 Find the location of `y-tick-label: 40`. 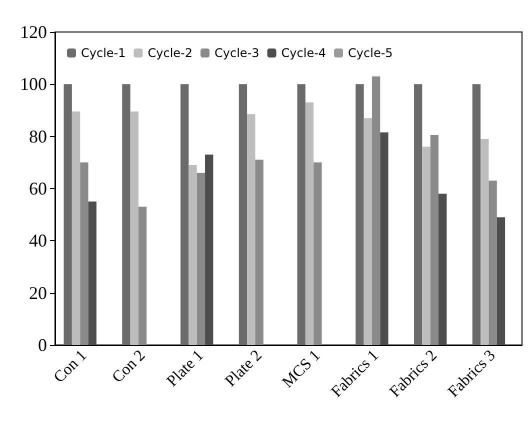

y-tick-label: 40 is located at coordinates (38, 240).